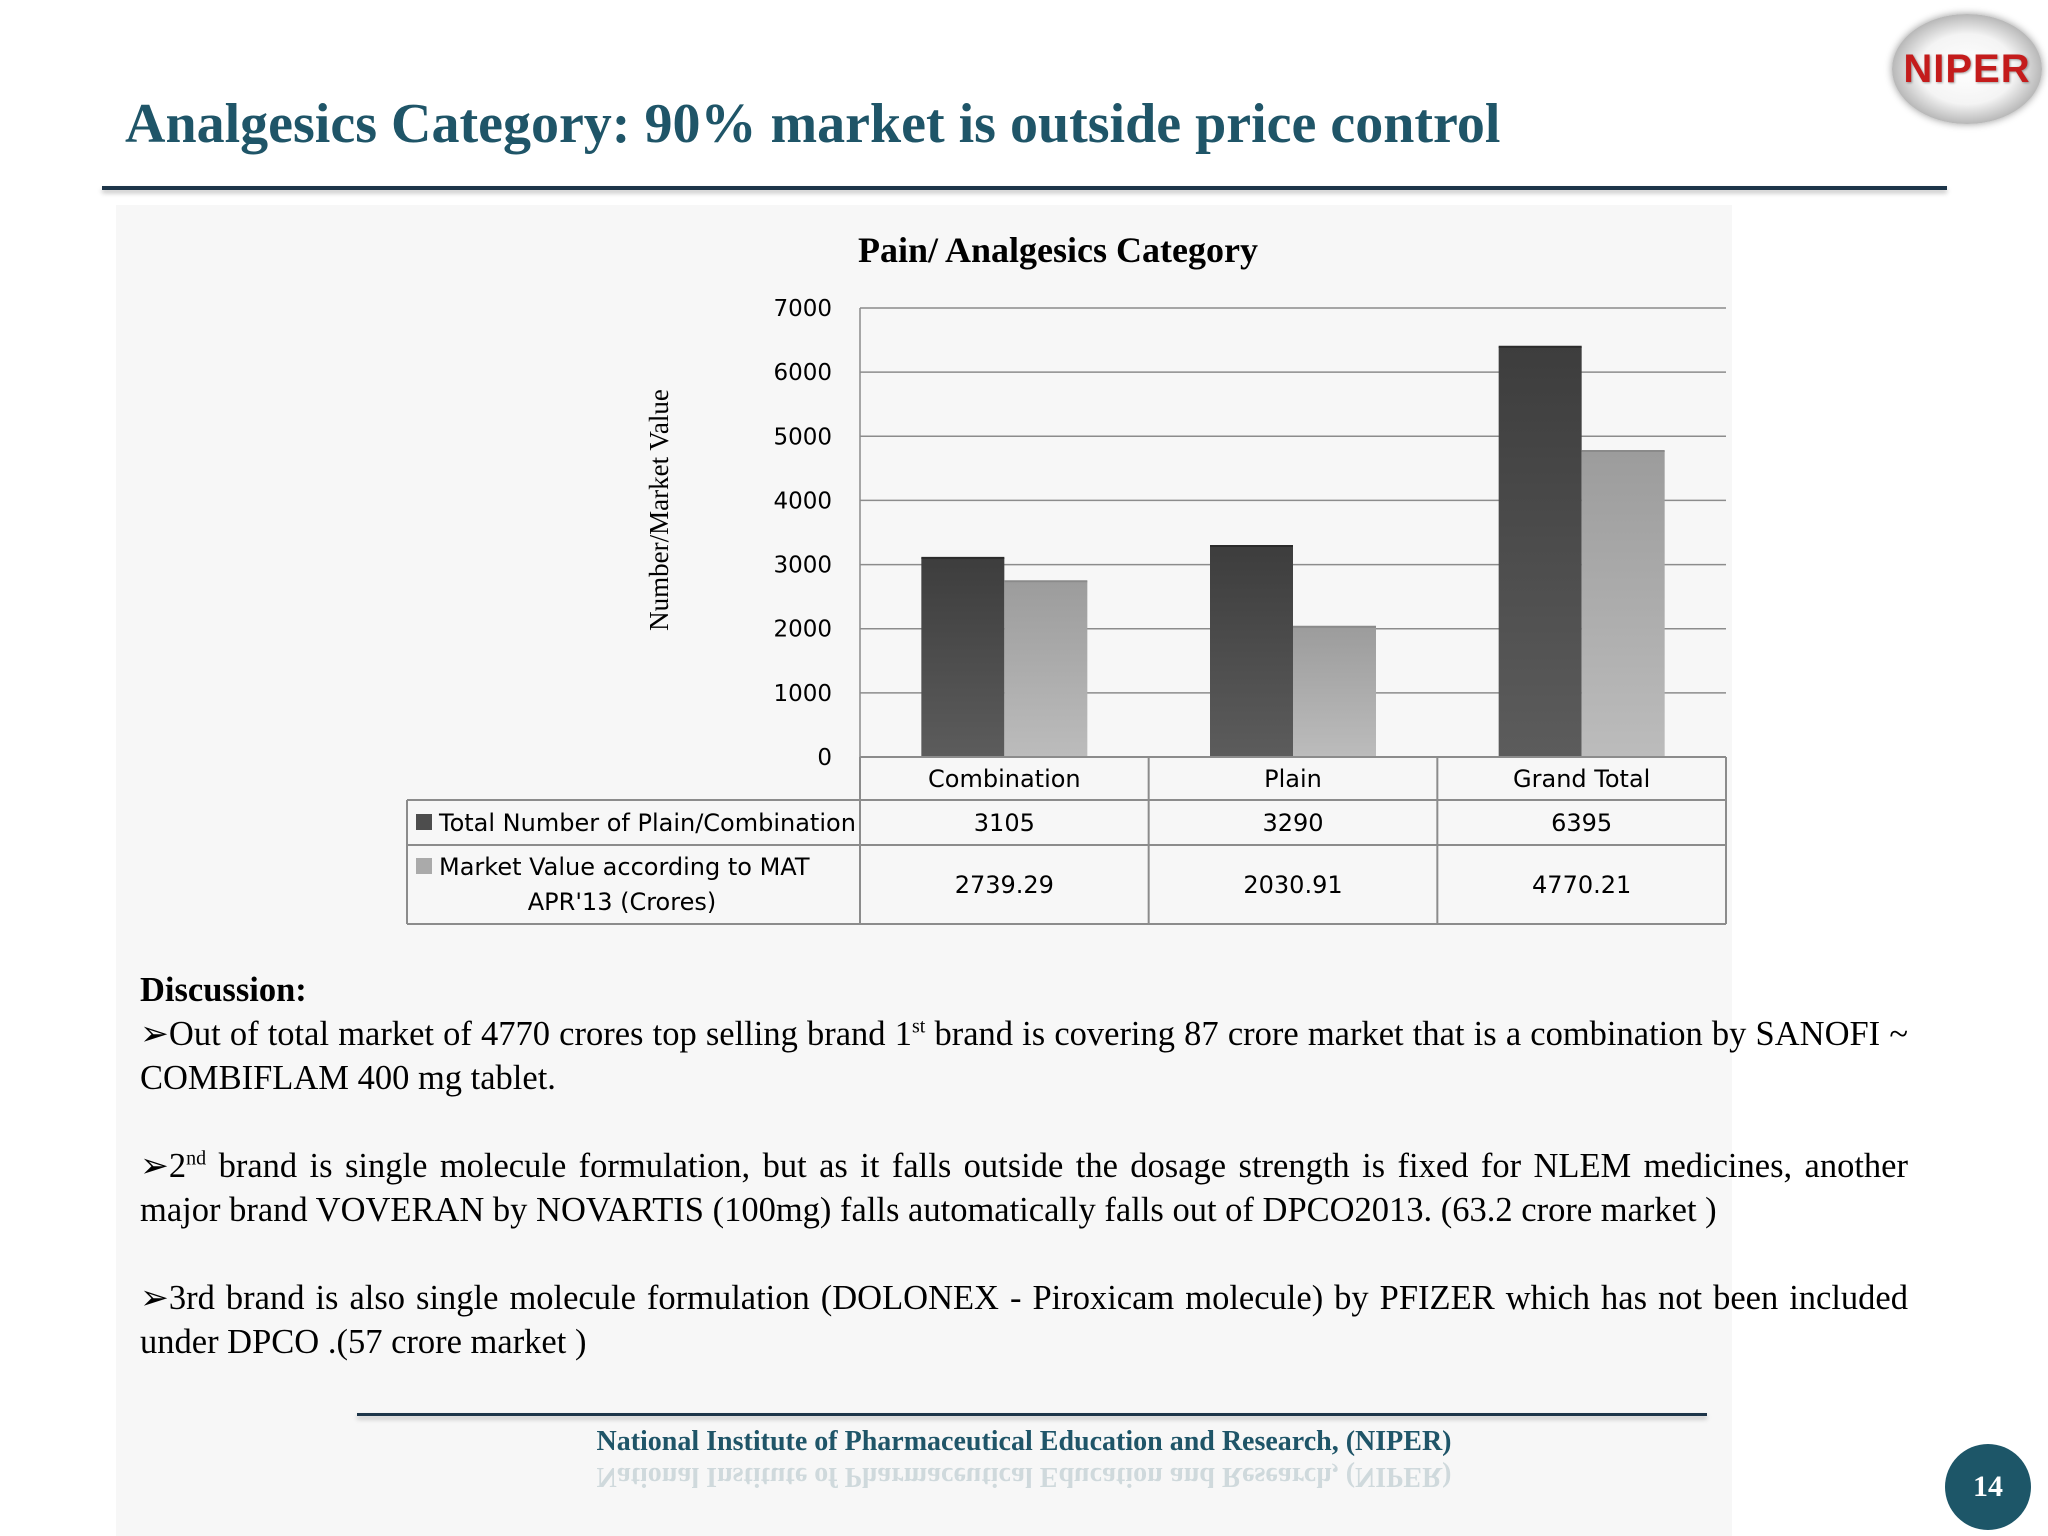  What do you see at coordinates (196, 1158) in the screenshot?
I see `ordinal-suffix: nd` at bounding box center [196, 1158].